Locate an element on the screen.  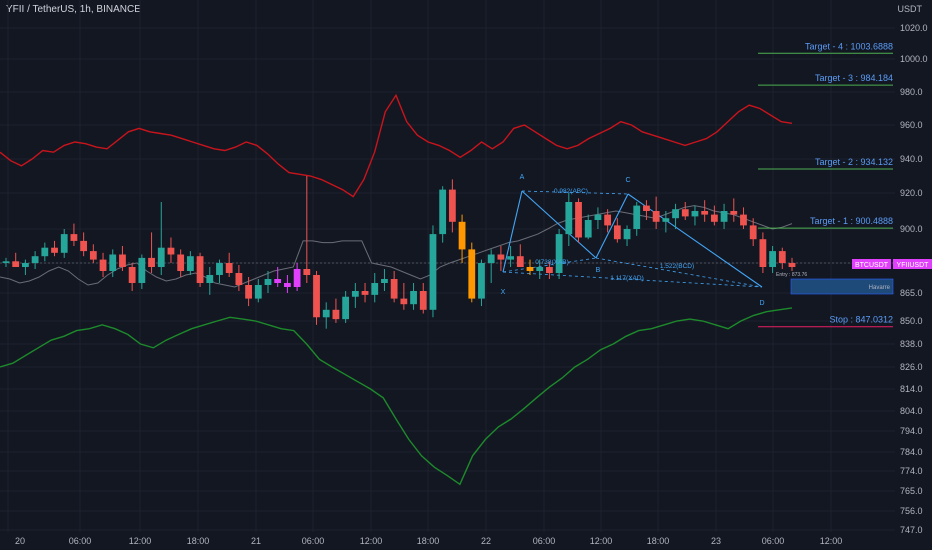
price-line-label-2: Target - 2 : 934.132 is located at coordinates (854, 162).